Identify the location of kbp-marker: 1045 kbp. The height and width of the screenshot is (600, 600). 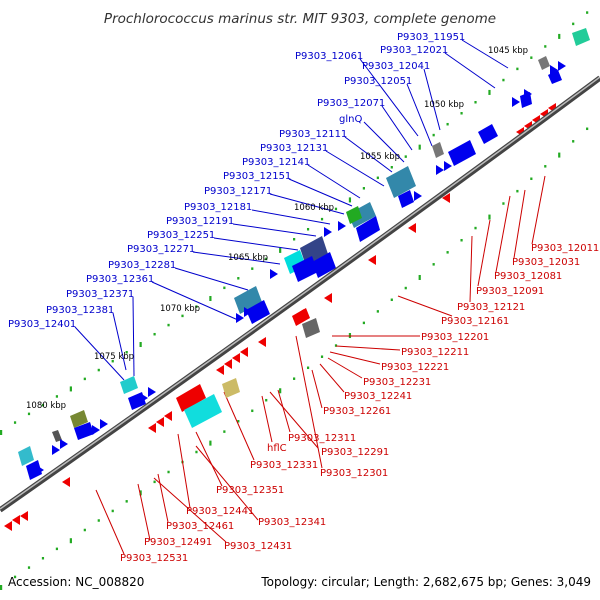
(508, 51).